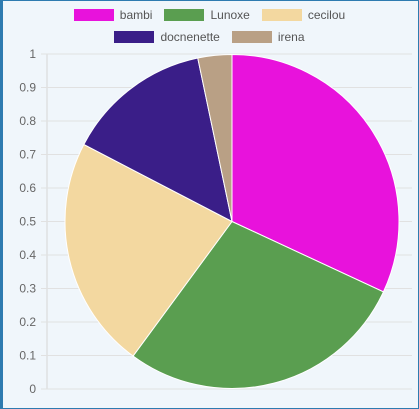 This screenshot has width=419, height=409. Describe the element at coordinates (27, 255) in the screenshot. I see `y-tick-label: 0.4` at that location.